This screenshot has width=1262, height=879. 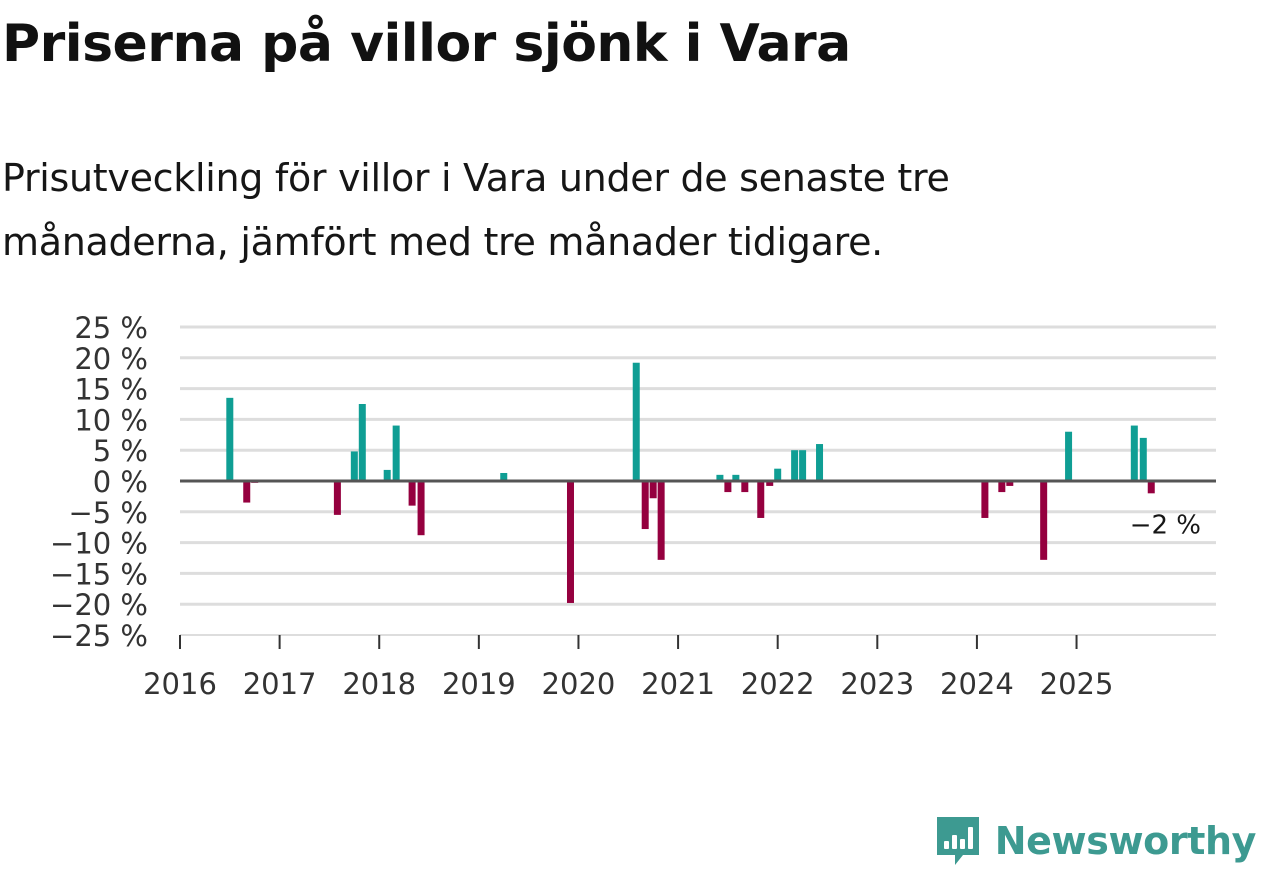 I want to click on y-tick-label: −25 %, so click(x=99, y=636).